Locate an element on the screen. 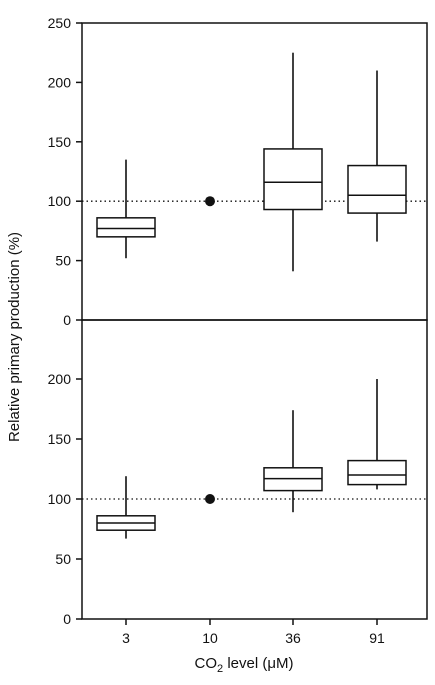 This screenshot has width=435, height=685. x-tick-label: 36 is located at coordinates (293, 638).